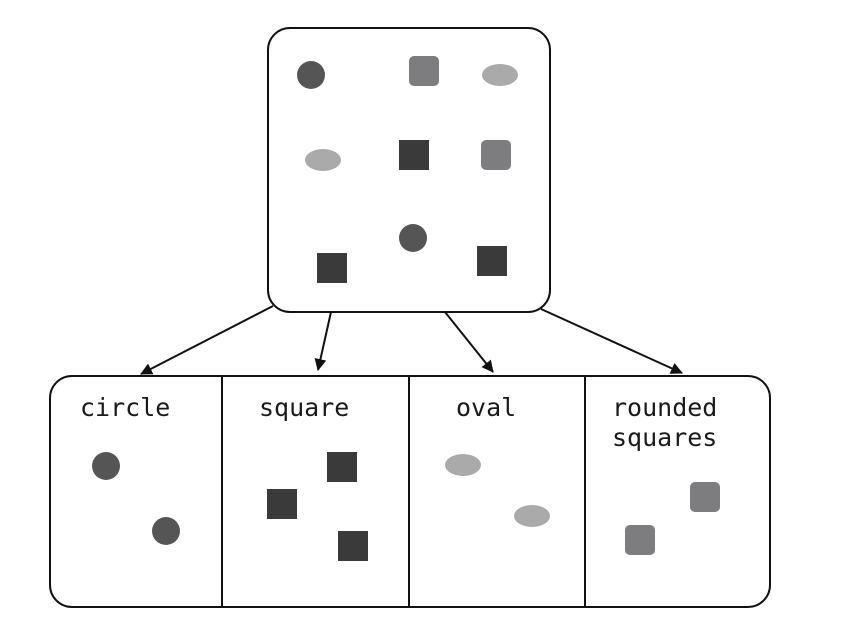 The width and height of the screenshot is (850, 634). Describe the element at coordinates (664, 407) in the screenshot. I see `category-label-line: rounded` at that location.